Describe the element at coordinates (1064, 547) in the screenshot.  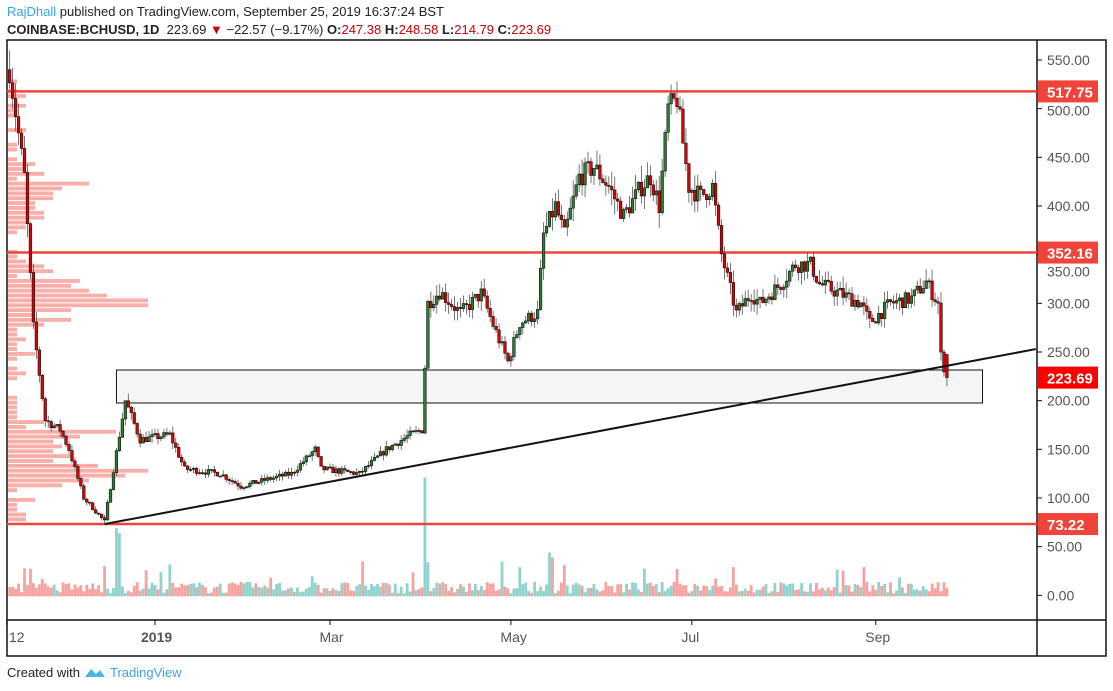
I see `y-tick-label: 50.00` at that location.